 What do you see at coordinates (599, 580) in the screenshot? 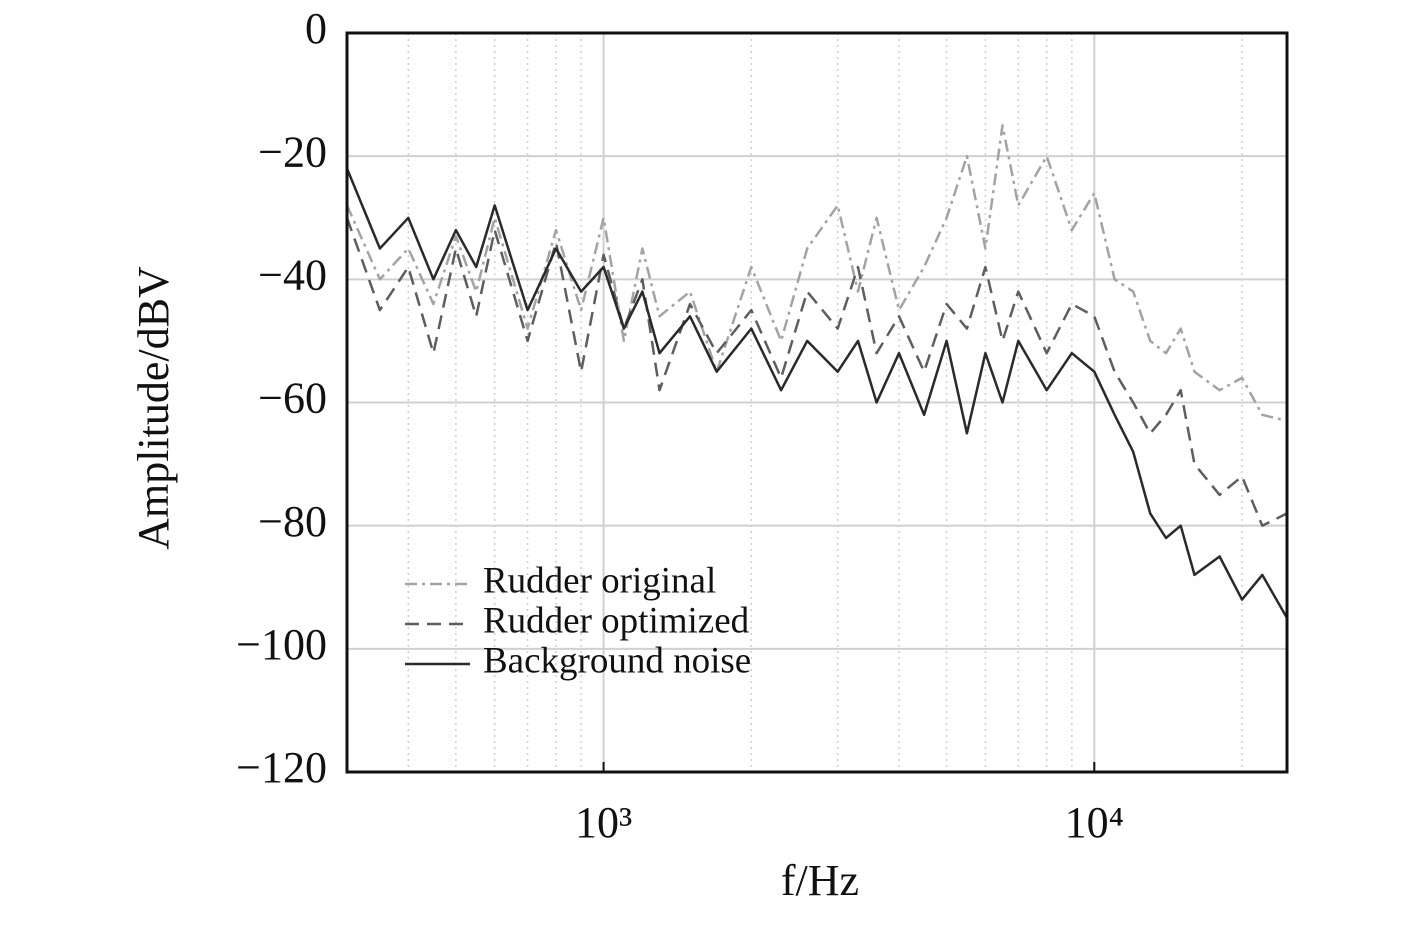
I see `legend-label: Rudder original` at bounding box center [599, 580].